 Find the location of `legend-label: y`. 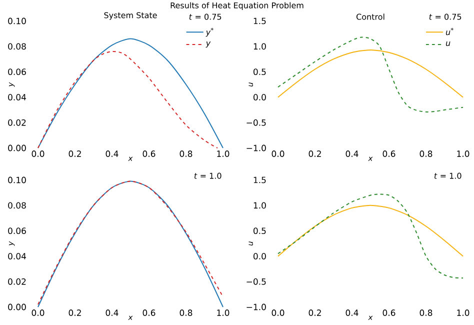

legend-label: y is located at coordinates (208, 45).